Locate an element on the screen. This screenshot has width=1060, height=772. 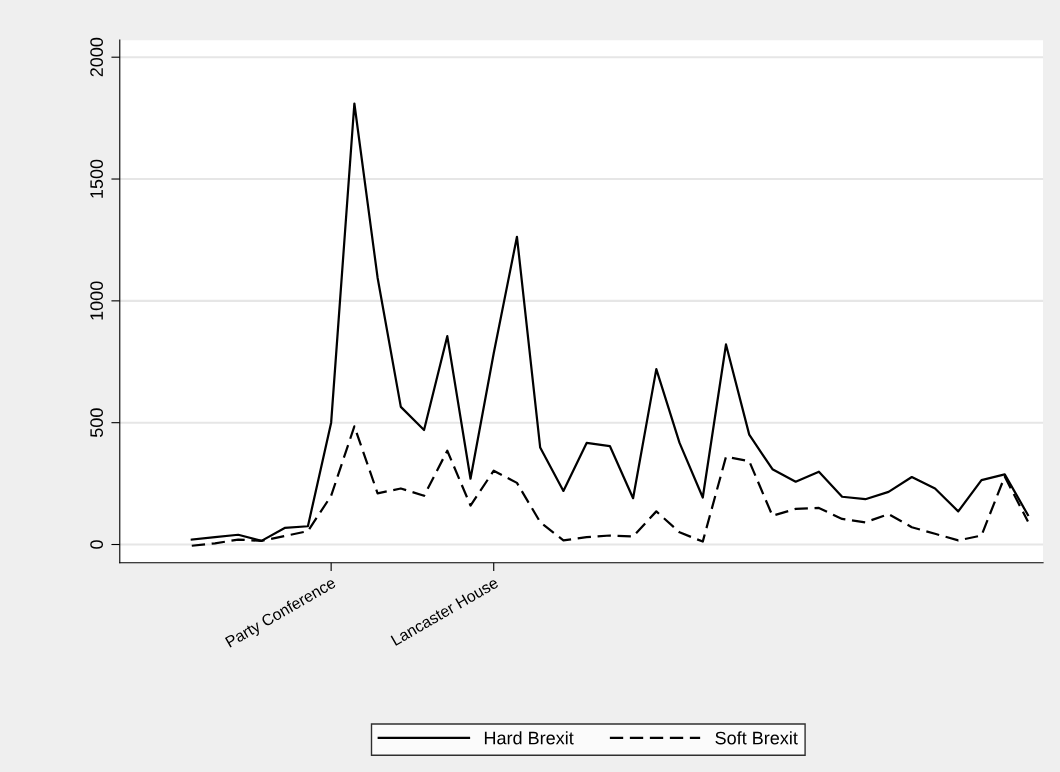
y-tick-label: 500 is located at coordinates (97, 423).